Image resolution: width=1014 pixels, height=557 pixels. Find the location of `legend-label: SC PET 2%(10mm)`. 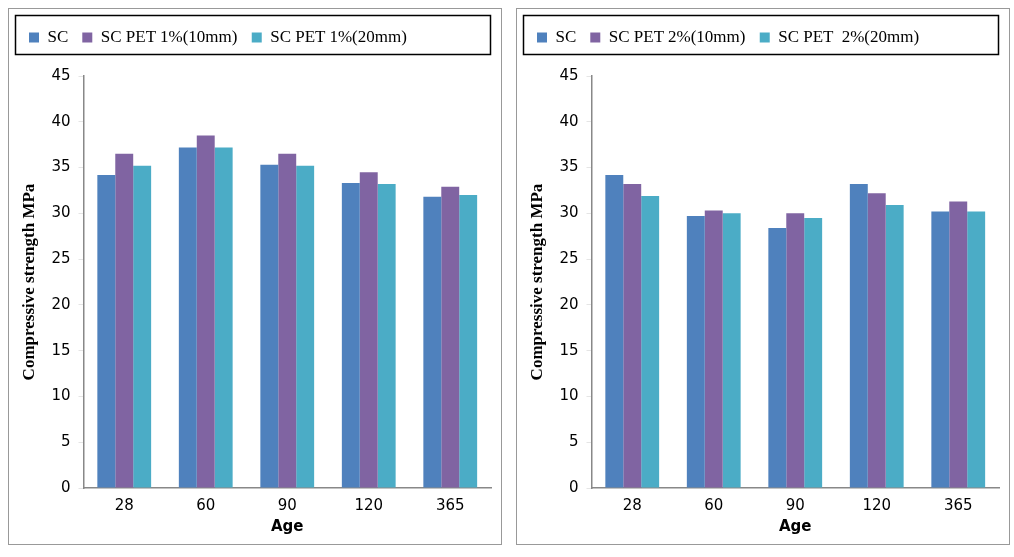

legend-label: SC PET 2%(10mm) is located at coordinates (677, 36).